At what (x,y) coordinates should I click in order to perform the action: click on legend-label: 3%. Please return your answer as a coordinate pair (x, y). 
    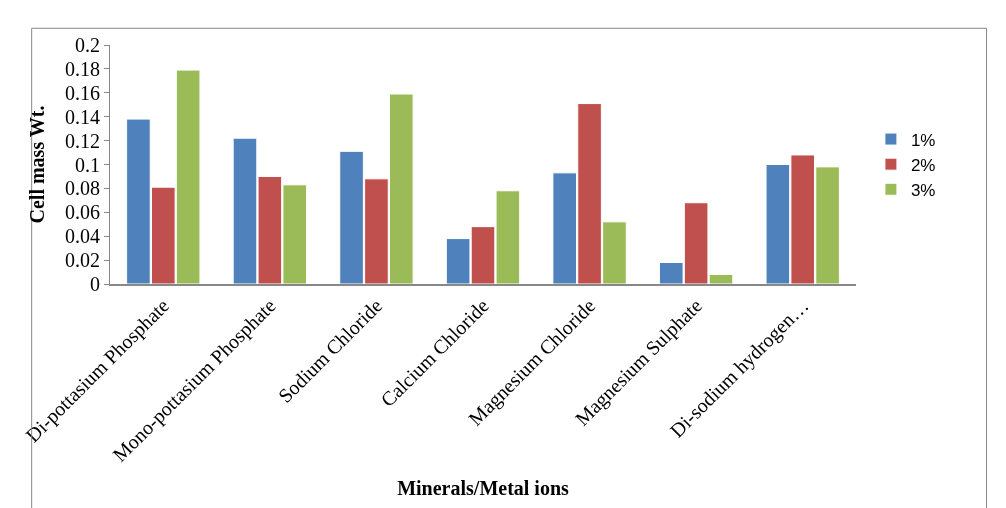
    Looking at the image, I should click on (923, 190).